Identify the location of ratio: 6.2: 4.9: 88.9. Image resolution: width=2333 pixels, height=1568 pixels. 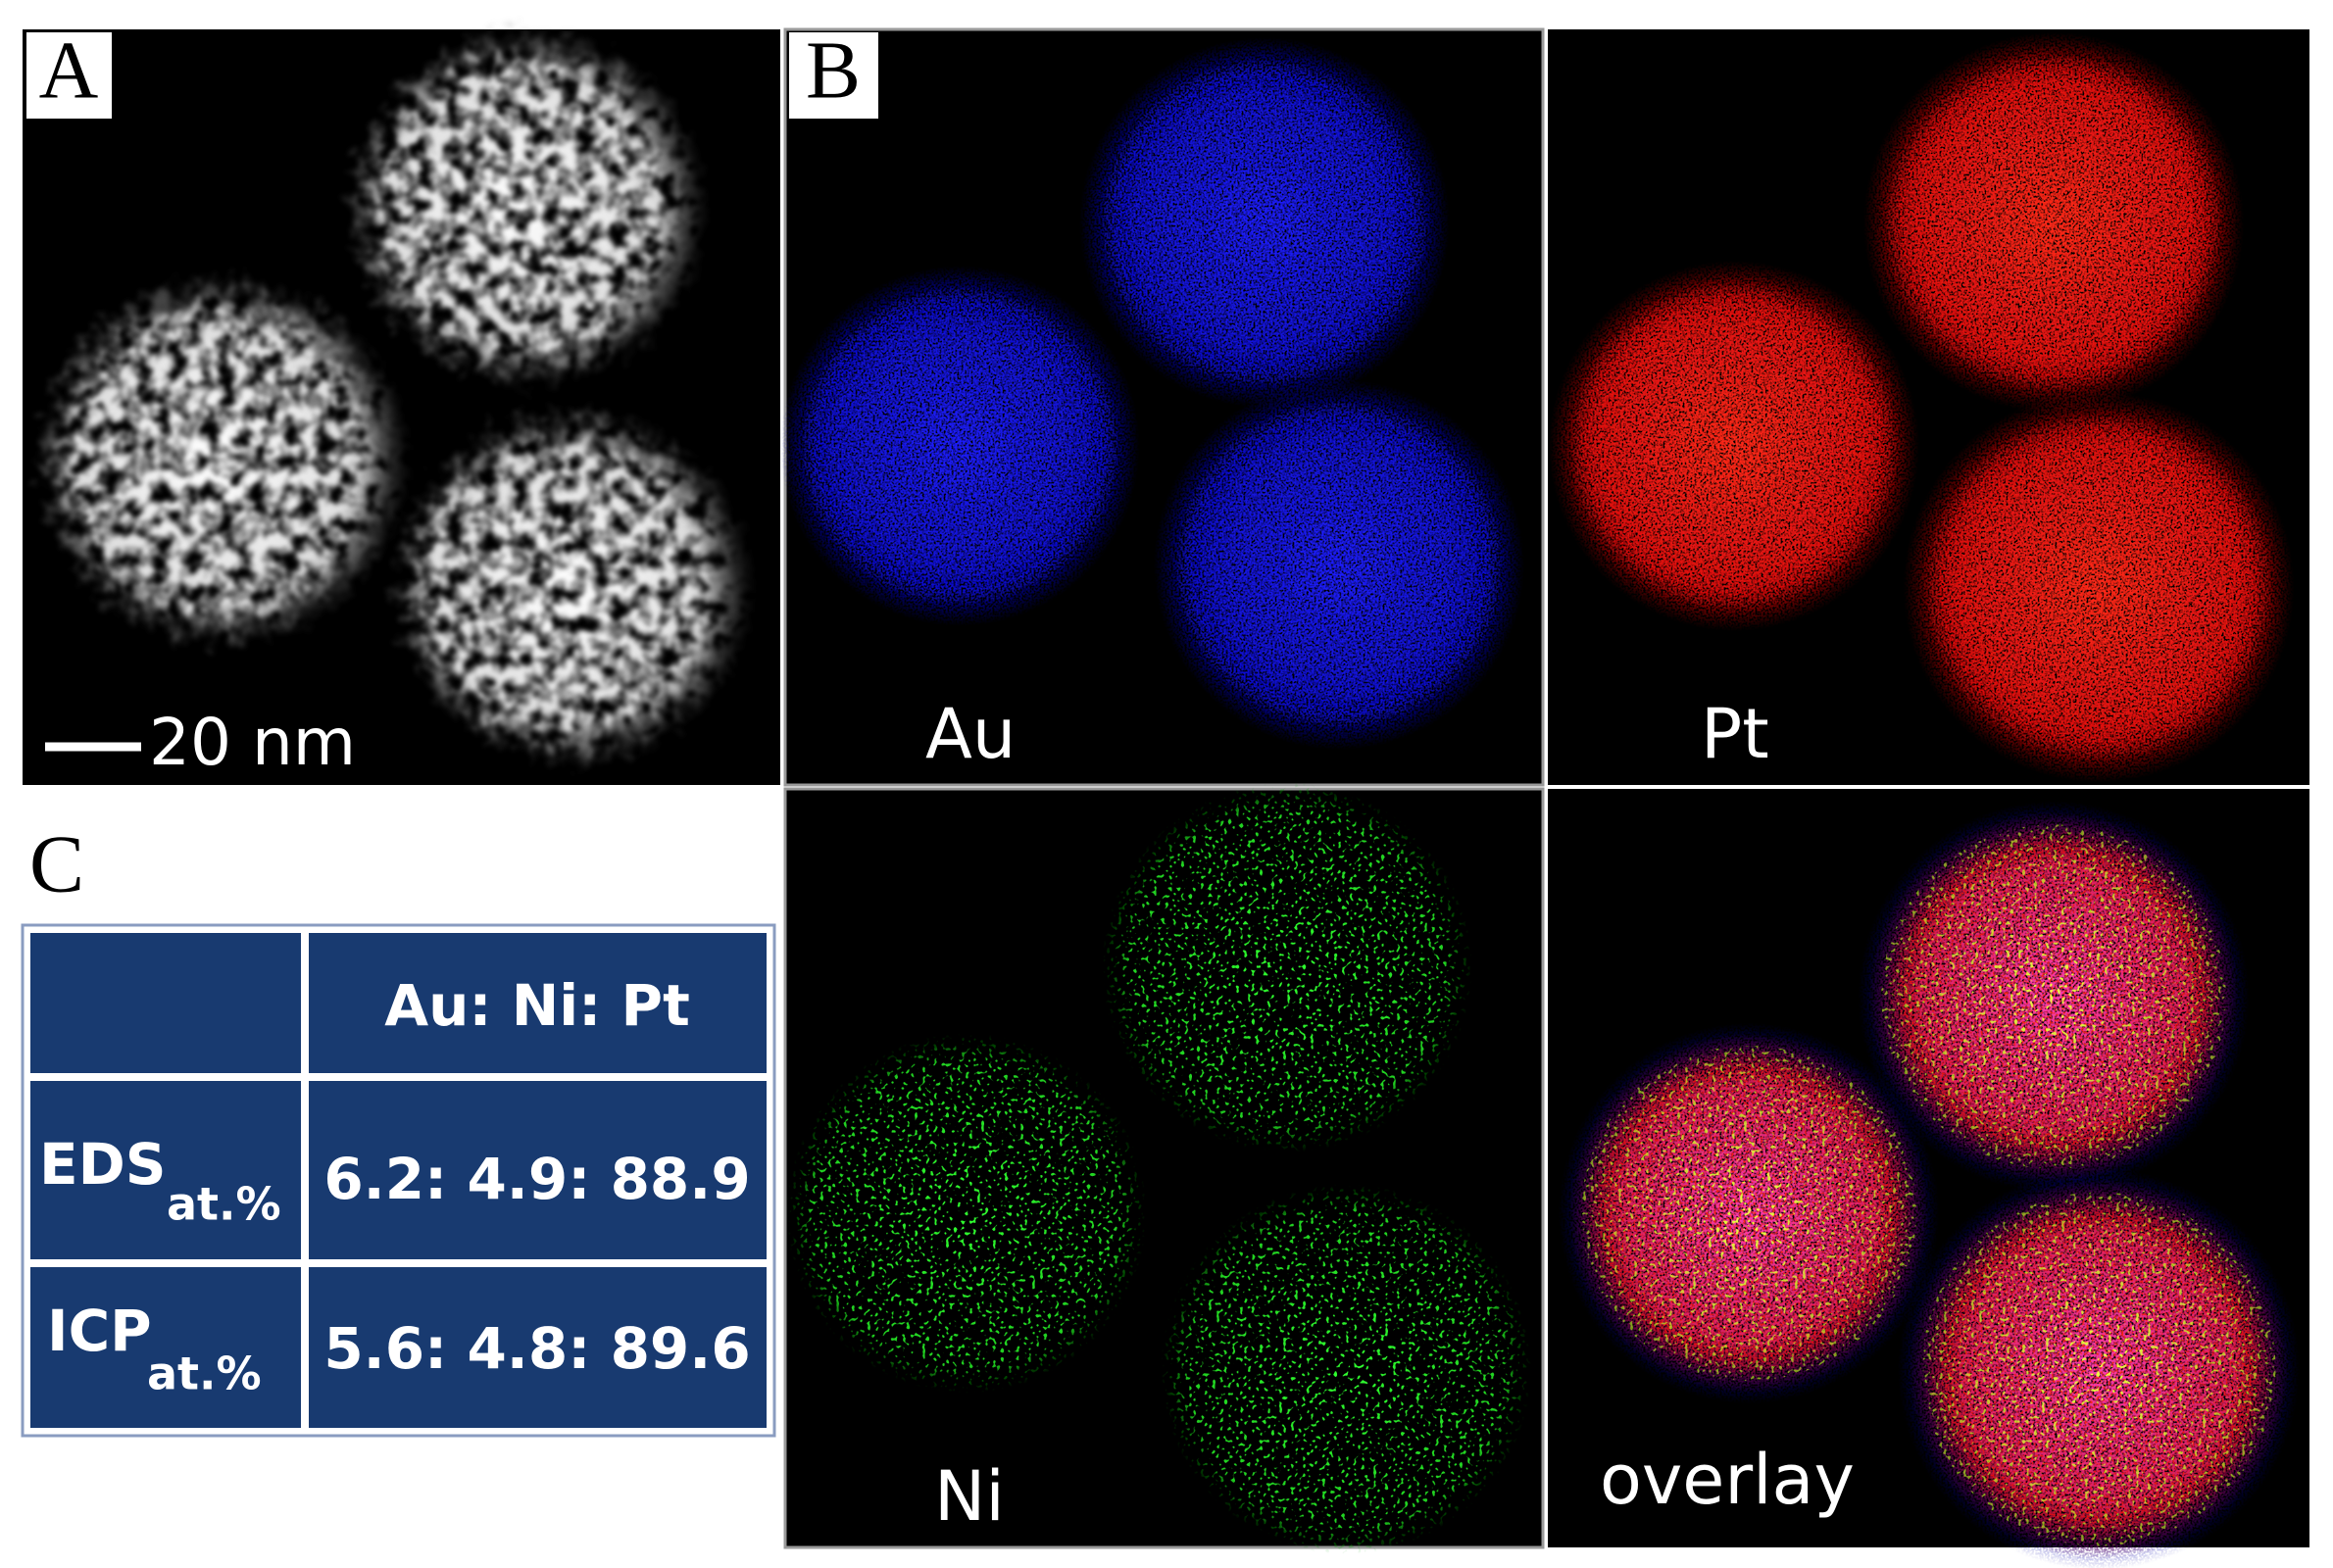
(536, 1179).